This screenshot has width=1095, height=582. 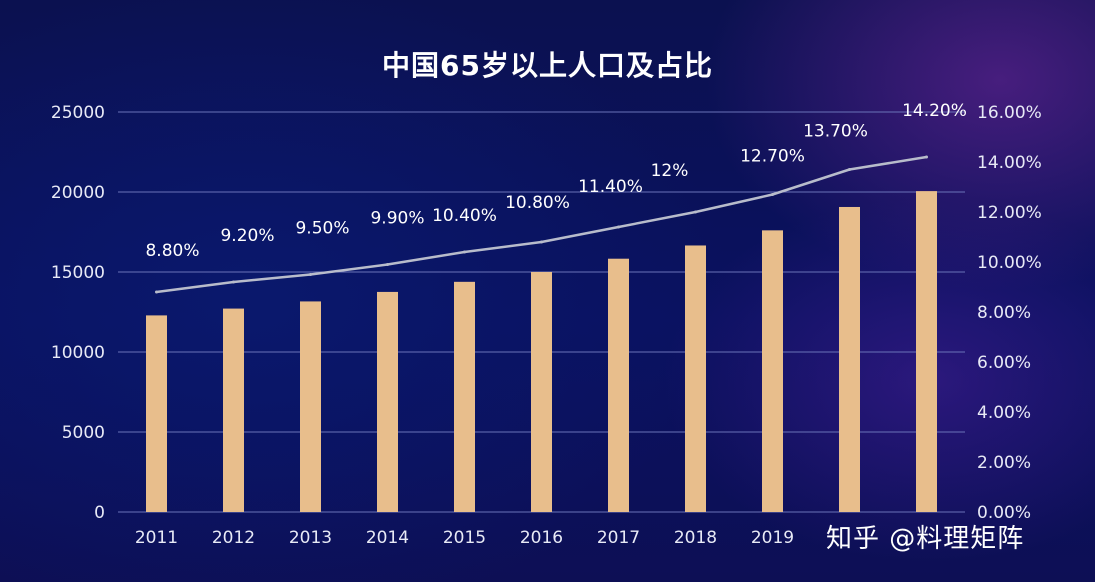 What do you see at coordinates (1004, 463) in the screenshot?
I see `right-tick-label: 2.00%` at bounding box center [1004, 463].